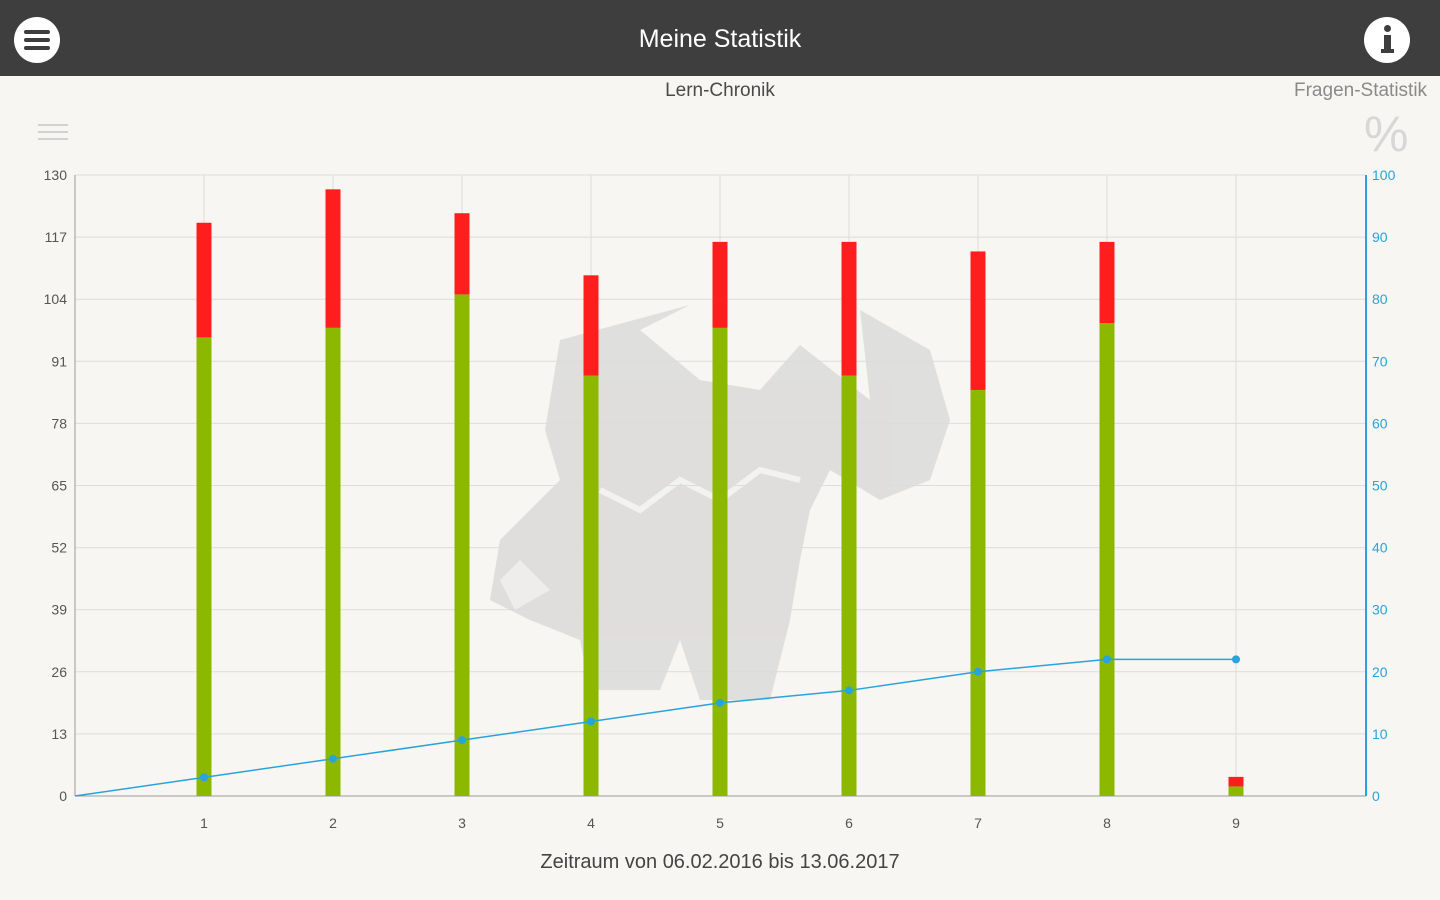  Describe the element at coordinates (1386, 134) in the screenshot. I see `percent-icon: %` at that location.